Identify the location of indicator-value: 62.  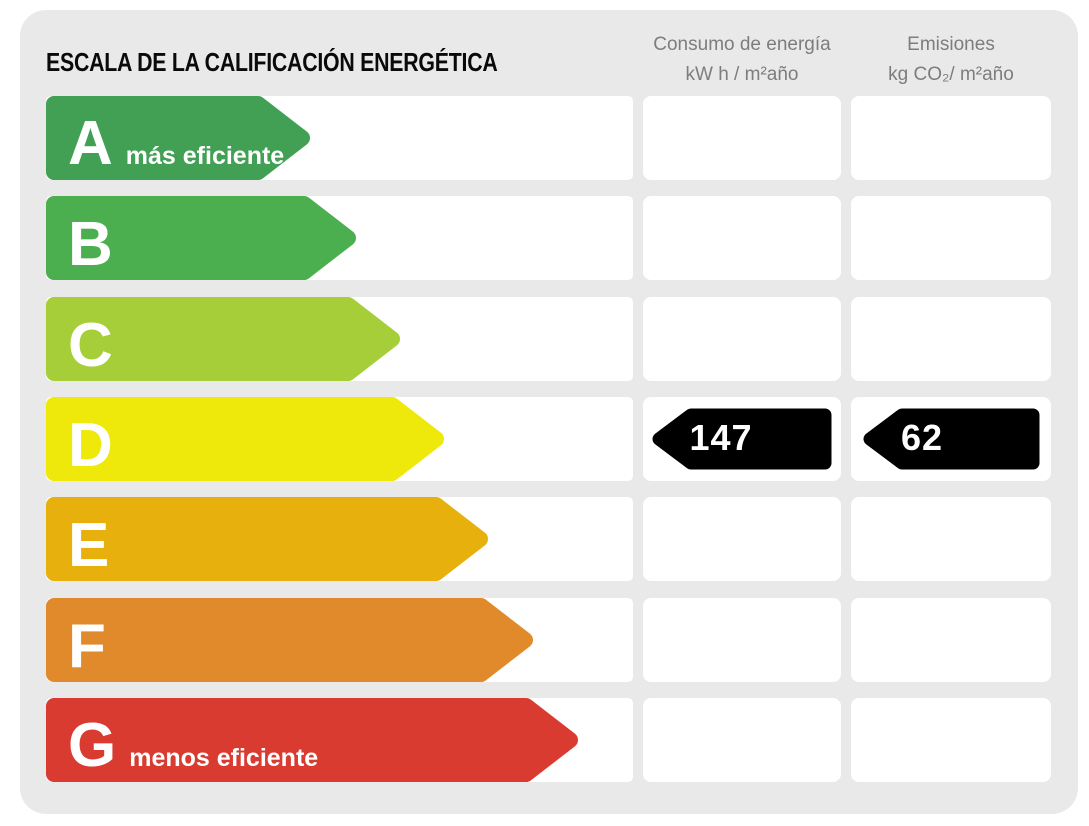
(922, 437).